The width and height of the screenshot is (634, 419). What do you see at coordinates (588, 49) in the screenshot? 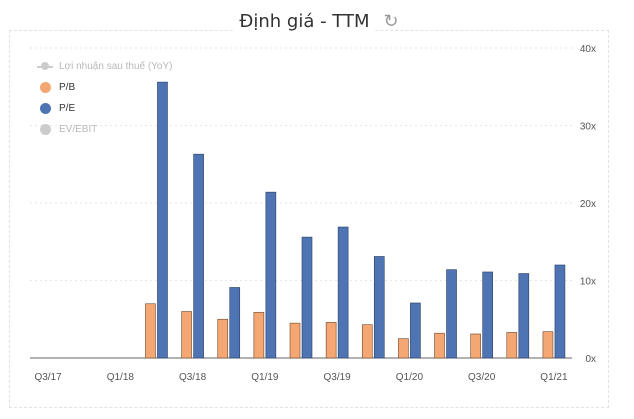
I see `y-tick-label: 40x` at bounding box center [588, 49].